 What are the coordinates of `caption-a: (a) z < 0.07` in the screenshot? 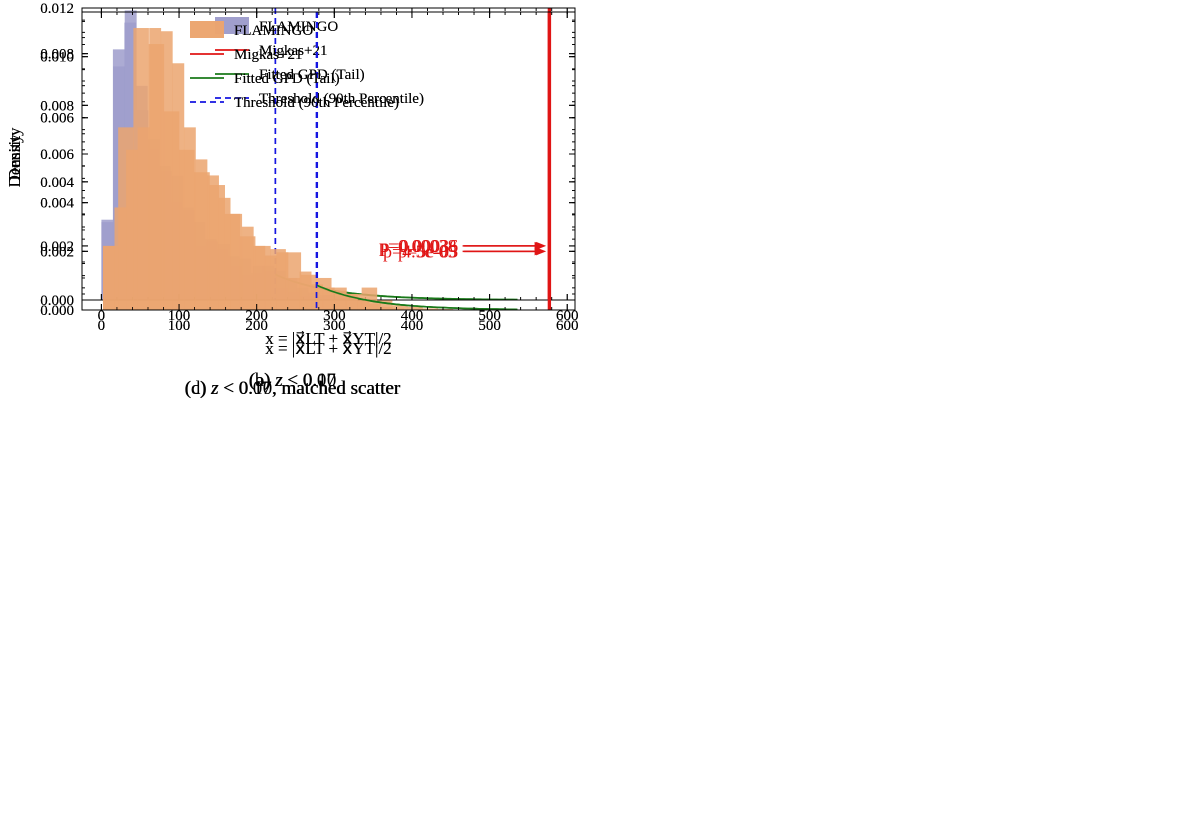 It's located at (292, 381).